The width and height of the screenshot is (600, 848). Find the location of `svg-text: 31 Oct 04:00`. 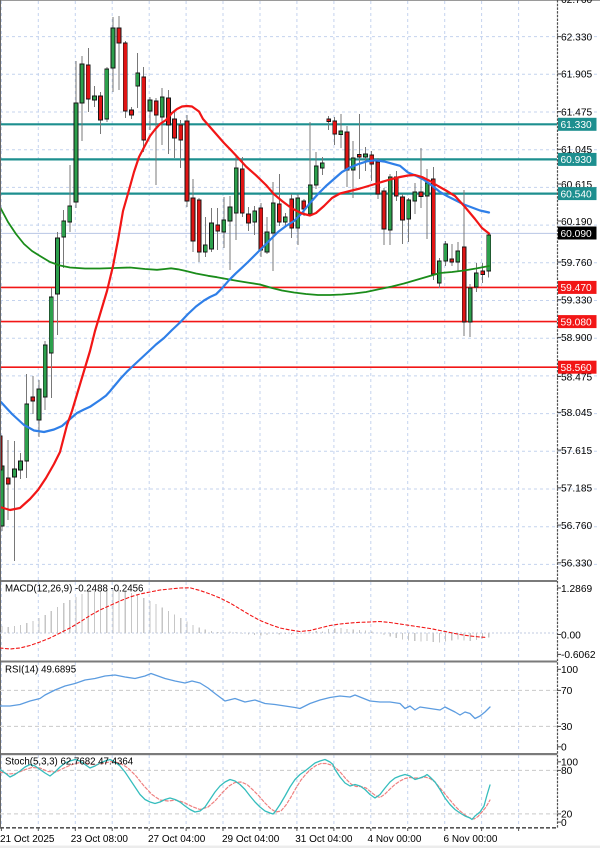

svg-text: 31 Oct 04:00 is located at coordinates (324, 839).